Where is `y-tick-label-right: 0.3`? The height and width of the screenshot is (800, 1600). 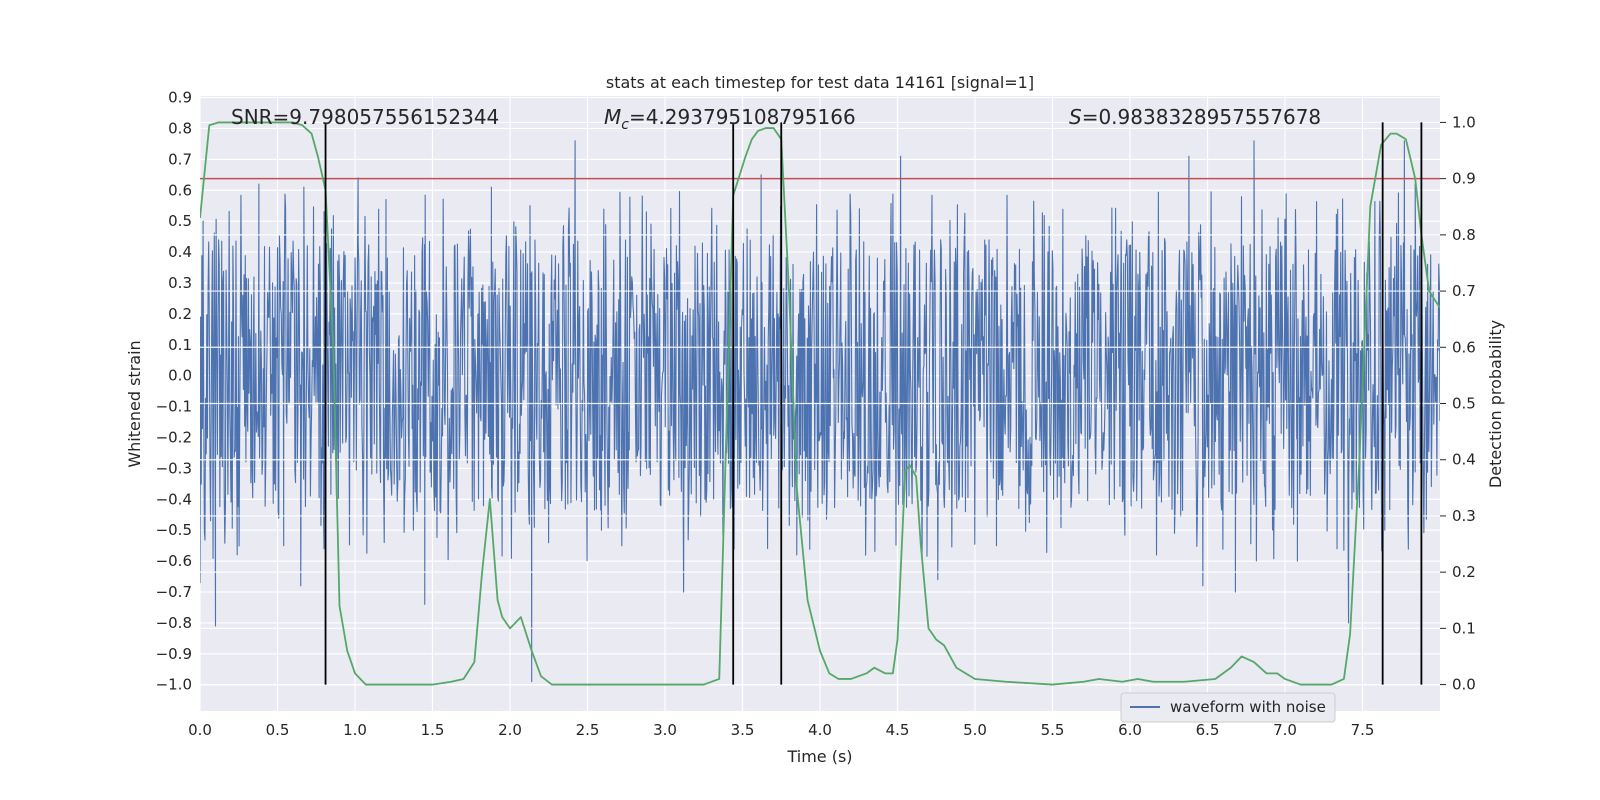
y-tick-label-right: 0.3 is located at coordinates (1464, 516).